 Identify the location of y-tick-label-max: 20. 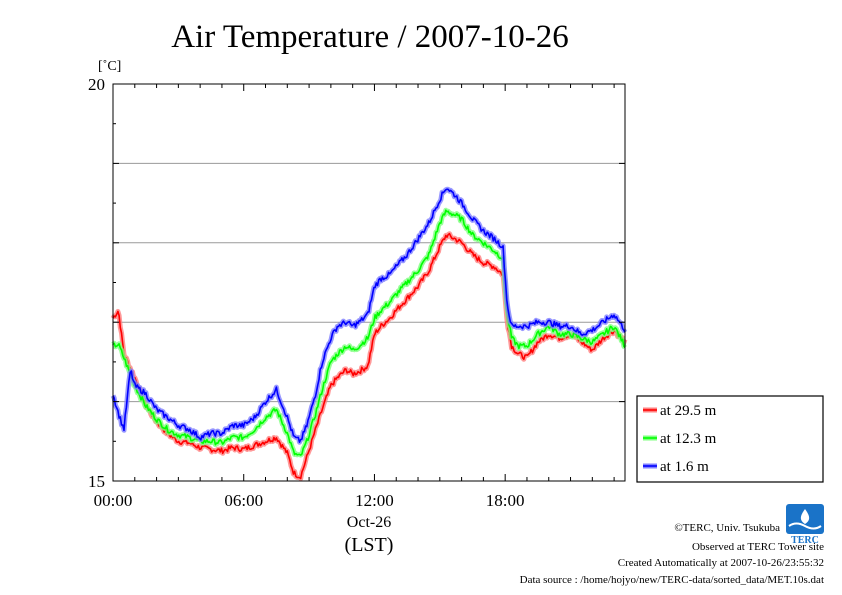
(96, 84).